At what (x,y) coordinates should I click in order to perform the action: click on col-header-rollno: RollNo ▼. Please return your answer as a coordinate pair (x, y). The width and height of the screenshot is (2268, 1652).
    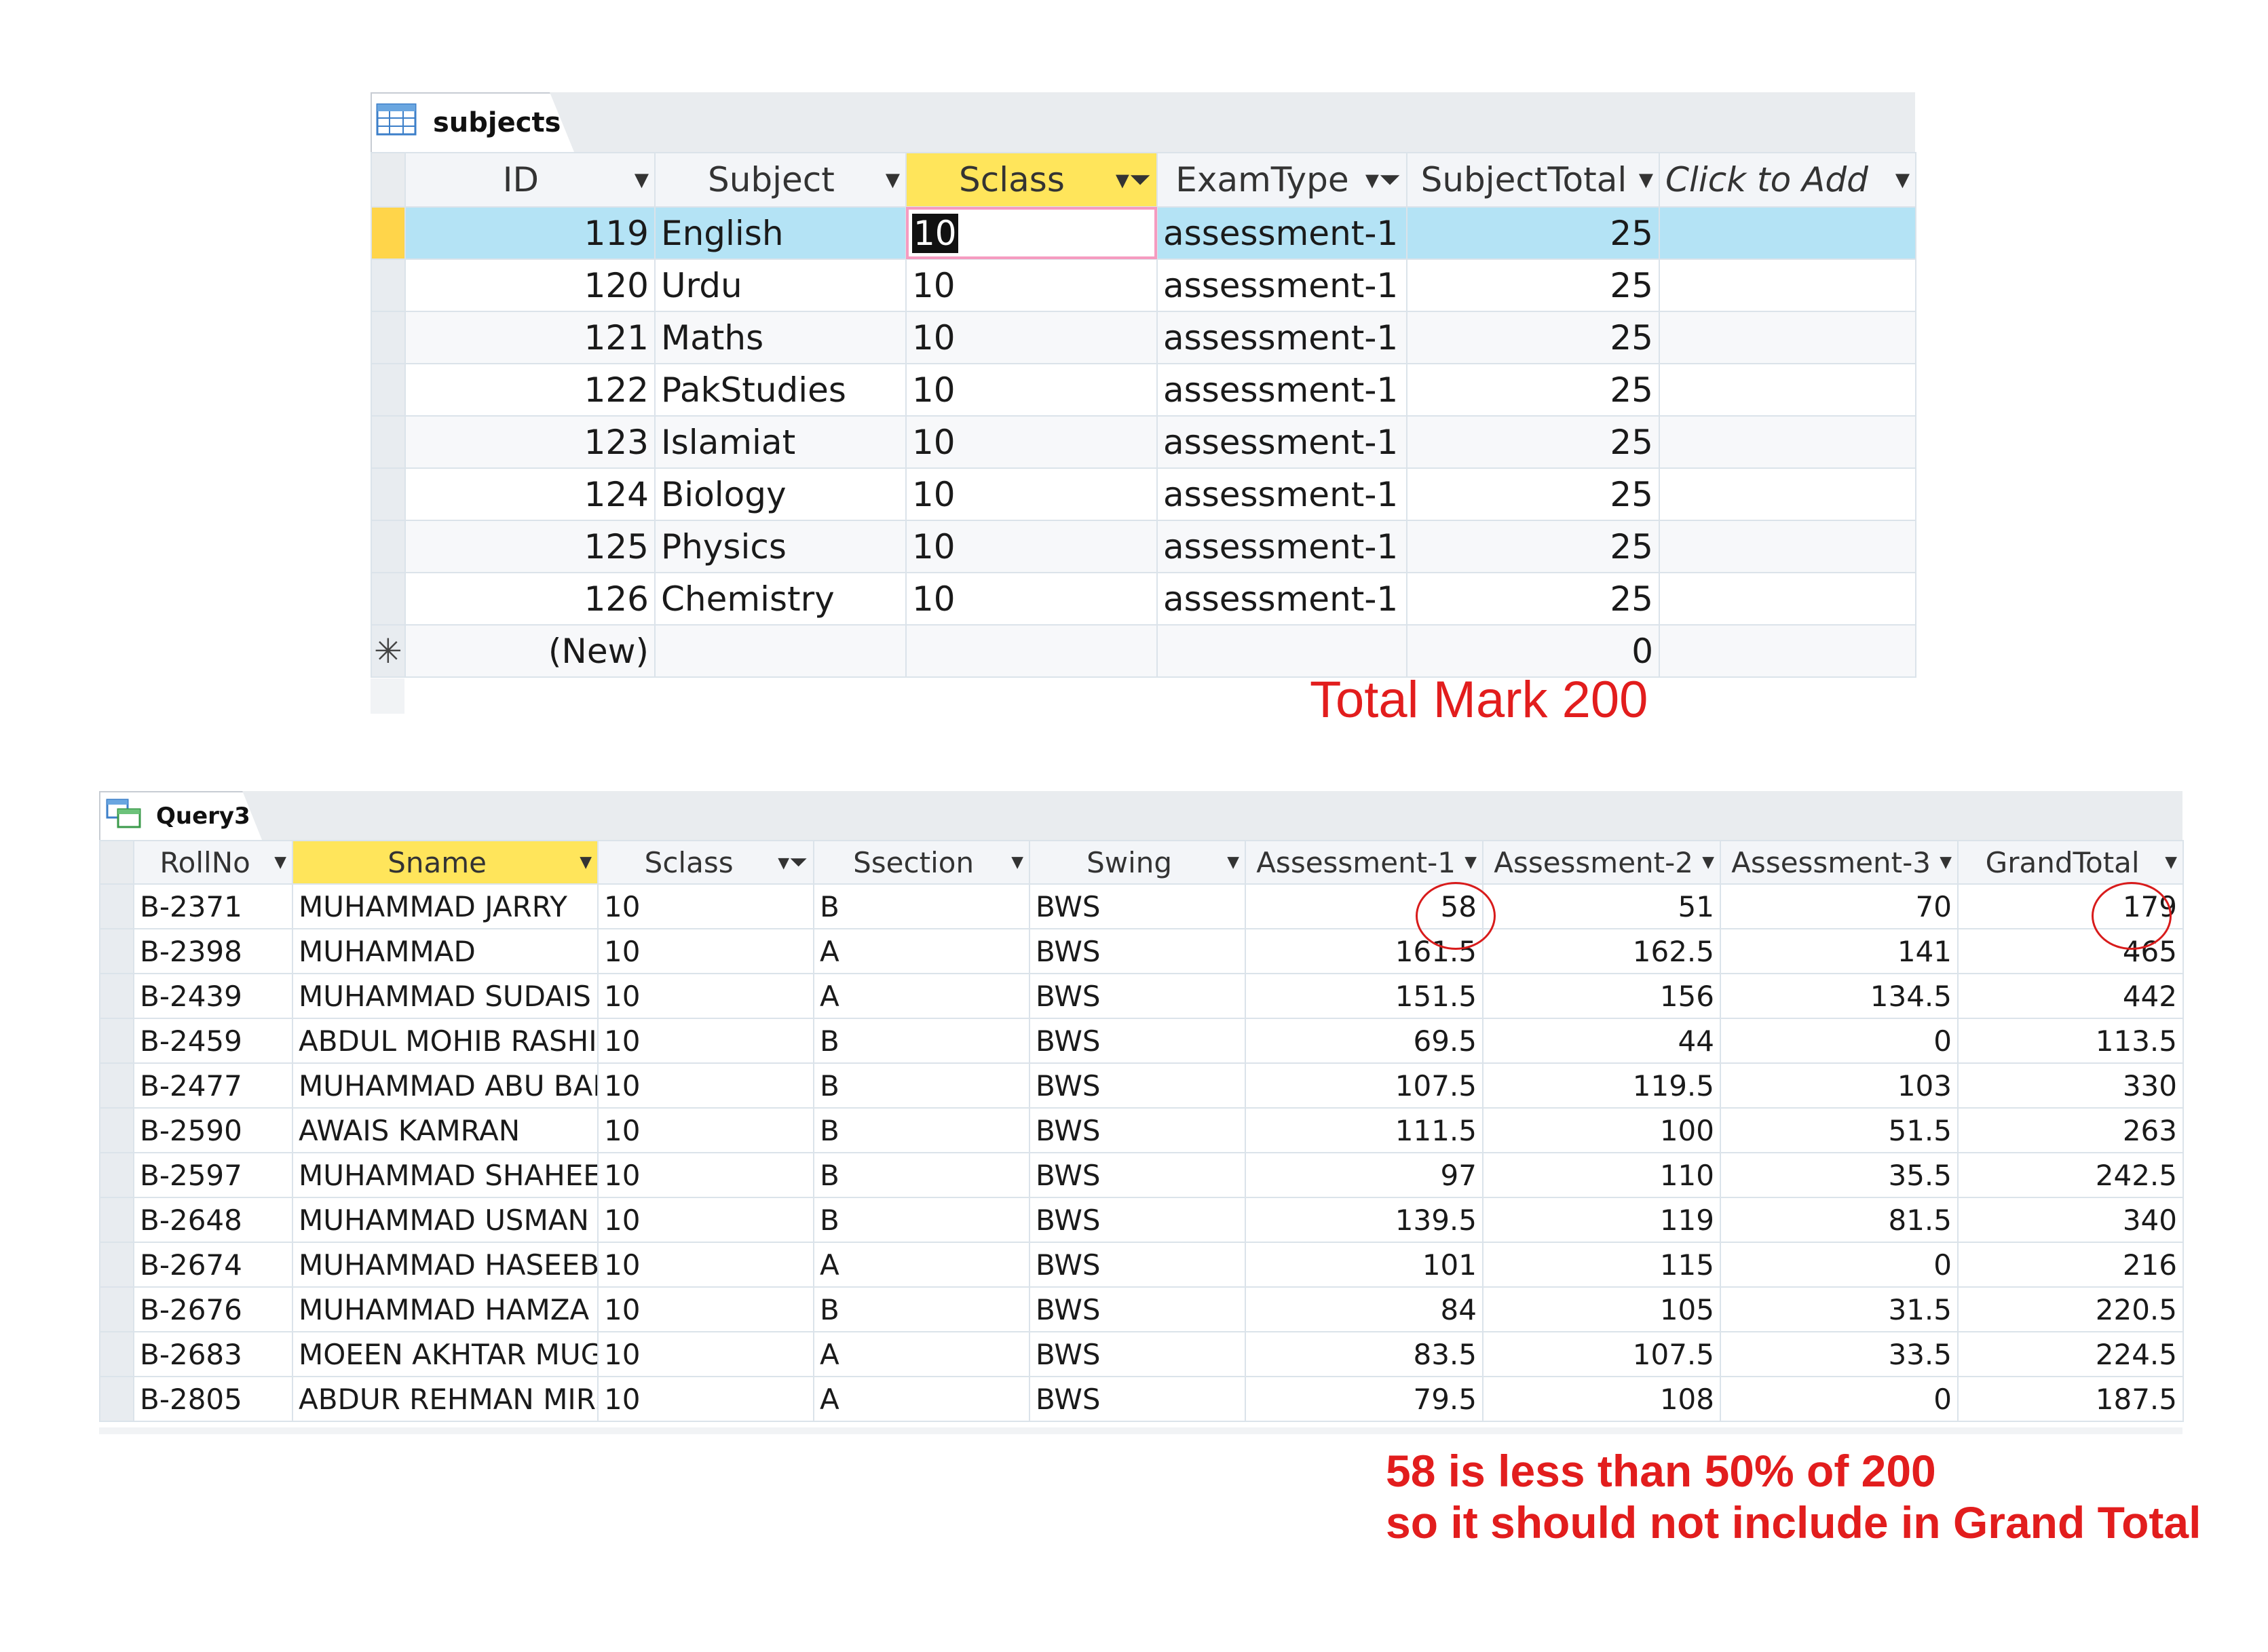
    Looking at the image, I should click on (213, 862).